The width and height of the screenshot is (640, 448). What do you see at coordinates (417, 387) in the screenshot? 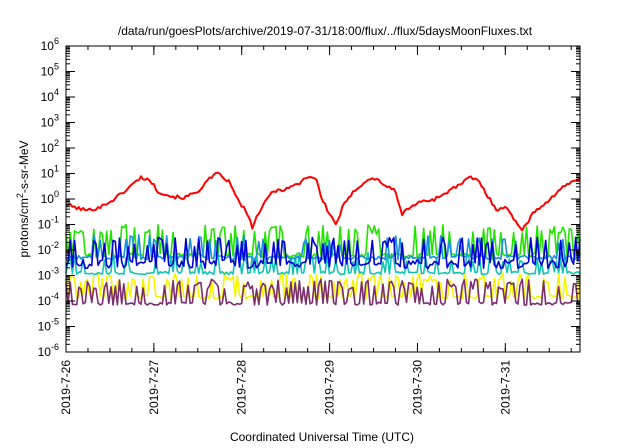
I see `x-tick-label: 2019-7-30` at bounding box center [417, 387].